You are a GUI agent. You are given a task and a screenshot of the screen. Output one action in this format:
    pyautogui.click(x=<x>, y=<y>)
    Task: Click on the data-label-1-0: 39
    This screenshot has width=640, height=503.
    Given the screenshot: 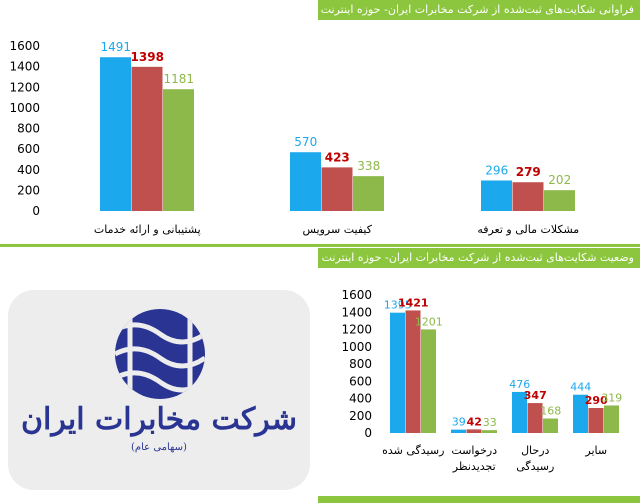 What is the action you would take?
    pyautogui.click(x=459, y=422)
    